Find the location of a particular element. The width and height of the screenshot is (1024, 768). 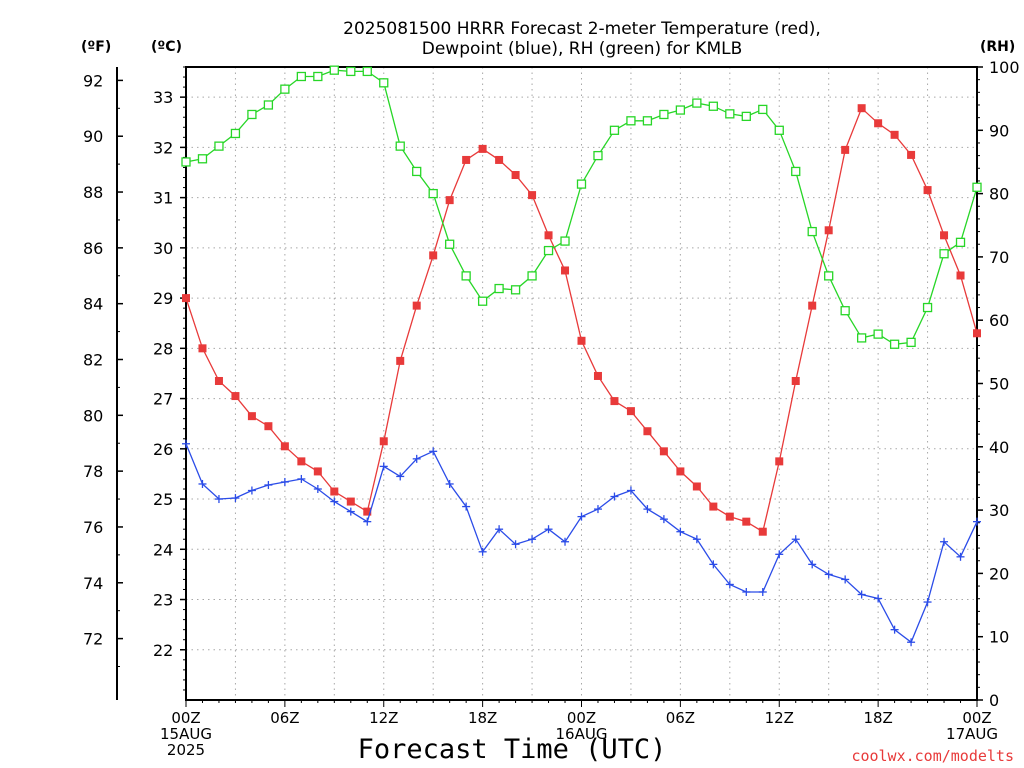

x-tick-label: 15AUG is located at coordinates (186, 734).